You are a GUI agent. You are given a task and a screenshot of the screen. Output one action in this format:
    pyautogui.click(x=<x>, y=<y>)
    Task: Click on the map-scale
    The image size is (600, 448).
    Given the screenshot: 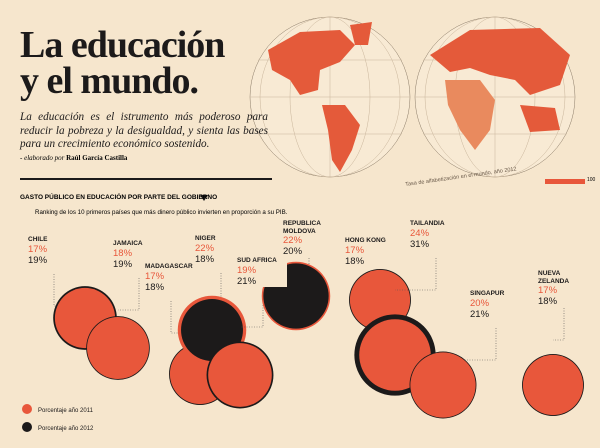 What is the action you would take?
    pyautogui.click(x=565, y=181)
    